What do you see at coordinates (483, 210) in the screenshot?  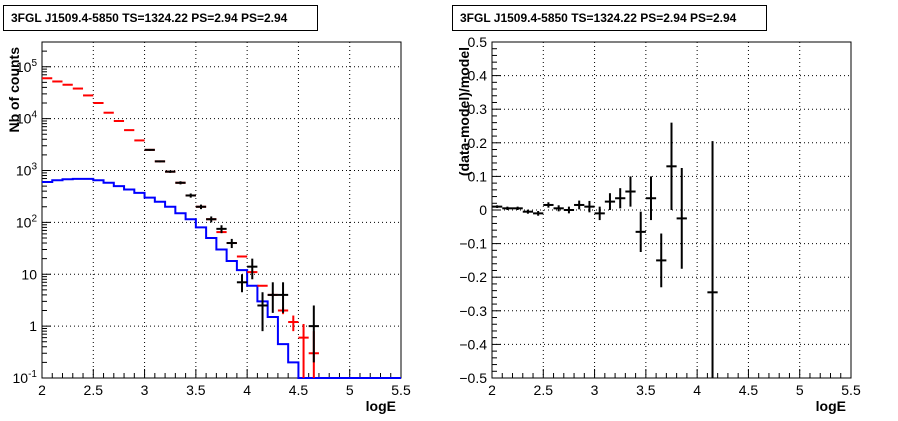 I see `right-ytick-label: 0` at bounding box center [483, 210].